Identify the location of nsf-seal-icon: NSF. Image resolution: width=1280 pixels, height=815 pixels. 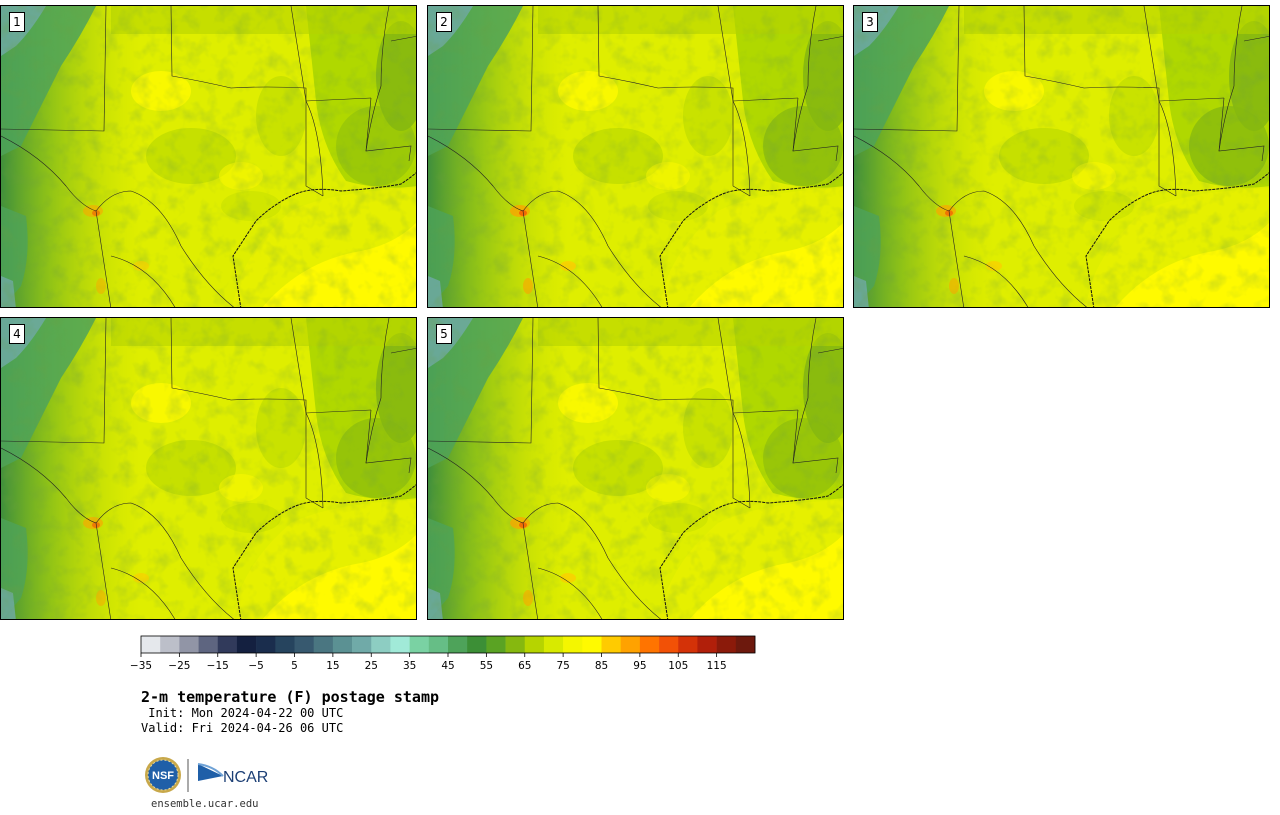
(163, 775).